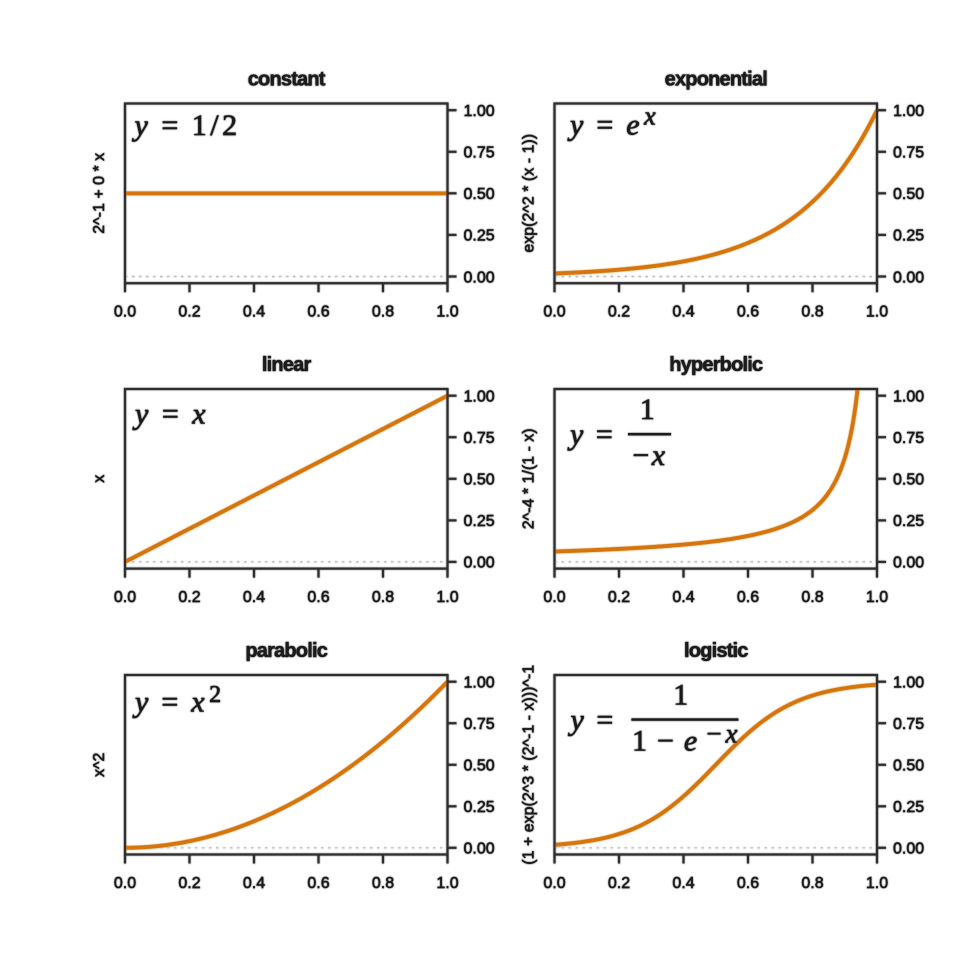 This screenshot has height=960, width=960. Describe the element at coordinates (612, 122) in the screenshot. I see `svg-text:y=ex: y = ex` at that location.